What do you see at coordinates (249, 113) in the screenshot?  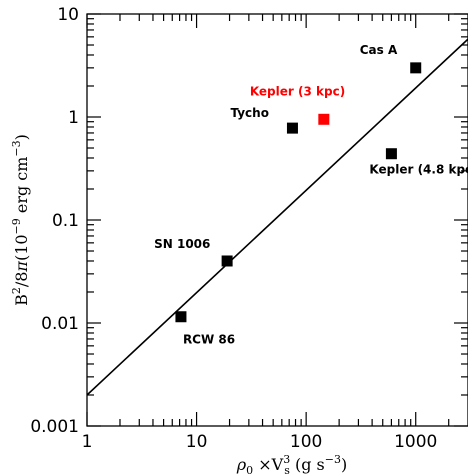 I see `label-tycho: Tycho` at bounding box center [249, 113].